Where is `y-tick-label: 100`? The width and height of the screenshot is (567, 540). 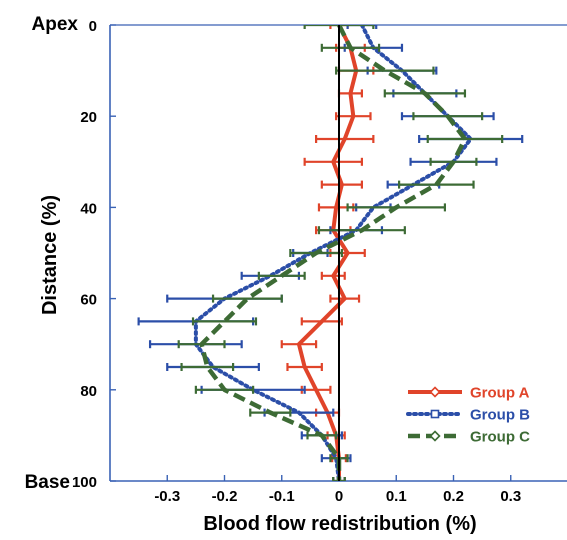 y-tick-label: 100 is located at coordinates (84, 482).